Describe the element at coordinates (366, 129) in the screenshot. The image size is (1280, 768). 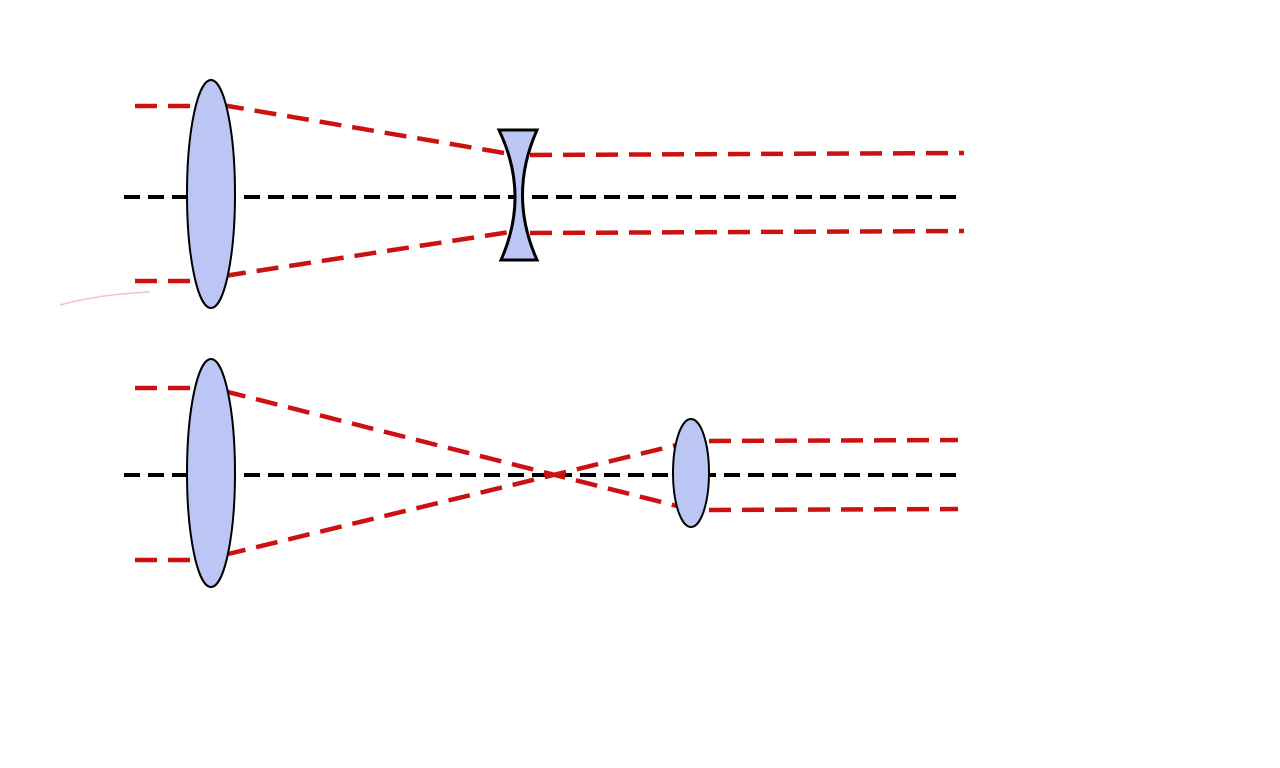
I see `converging-ray-top-upper` at that location.